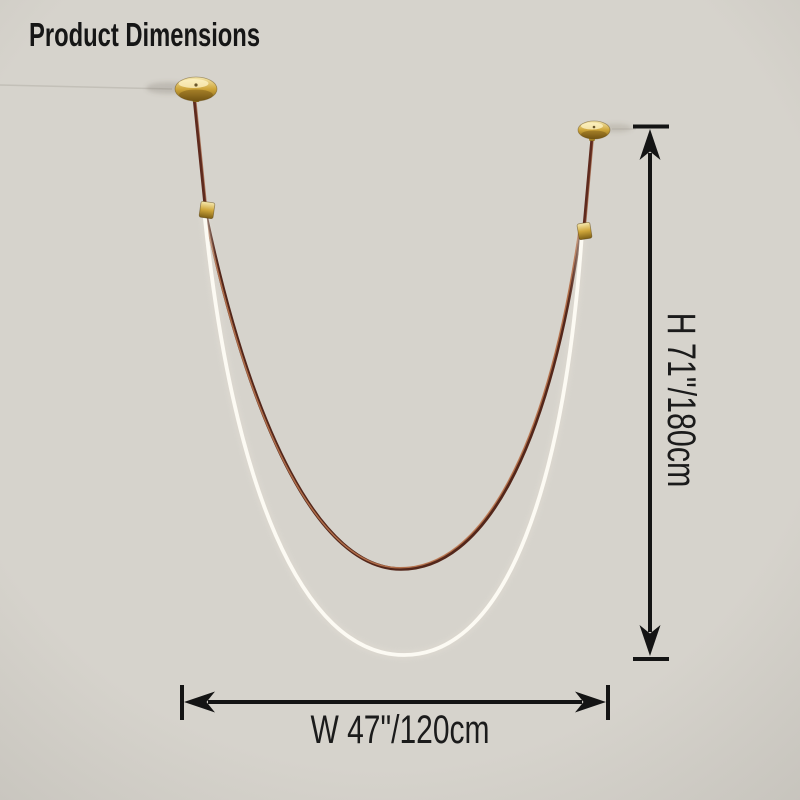  Describe the element at coordinates (650, 640) in the screenshot. I see `height-arrow-down-head` at that location.